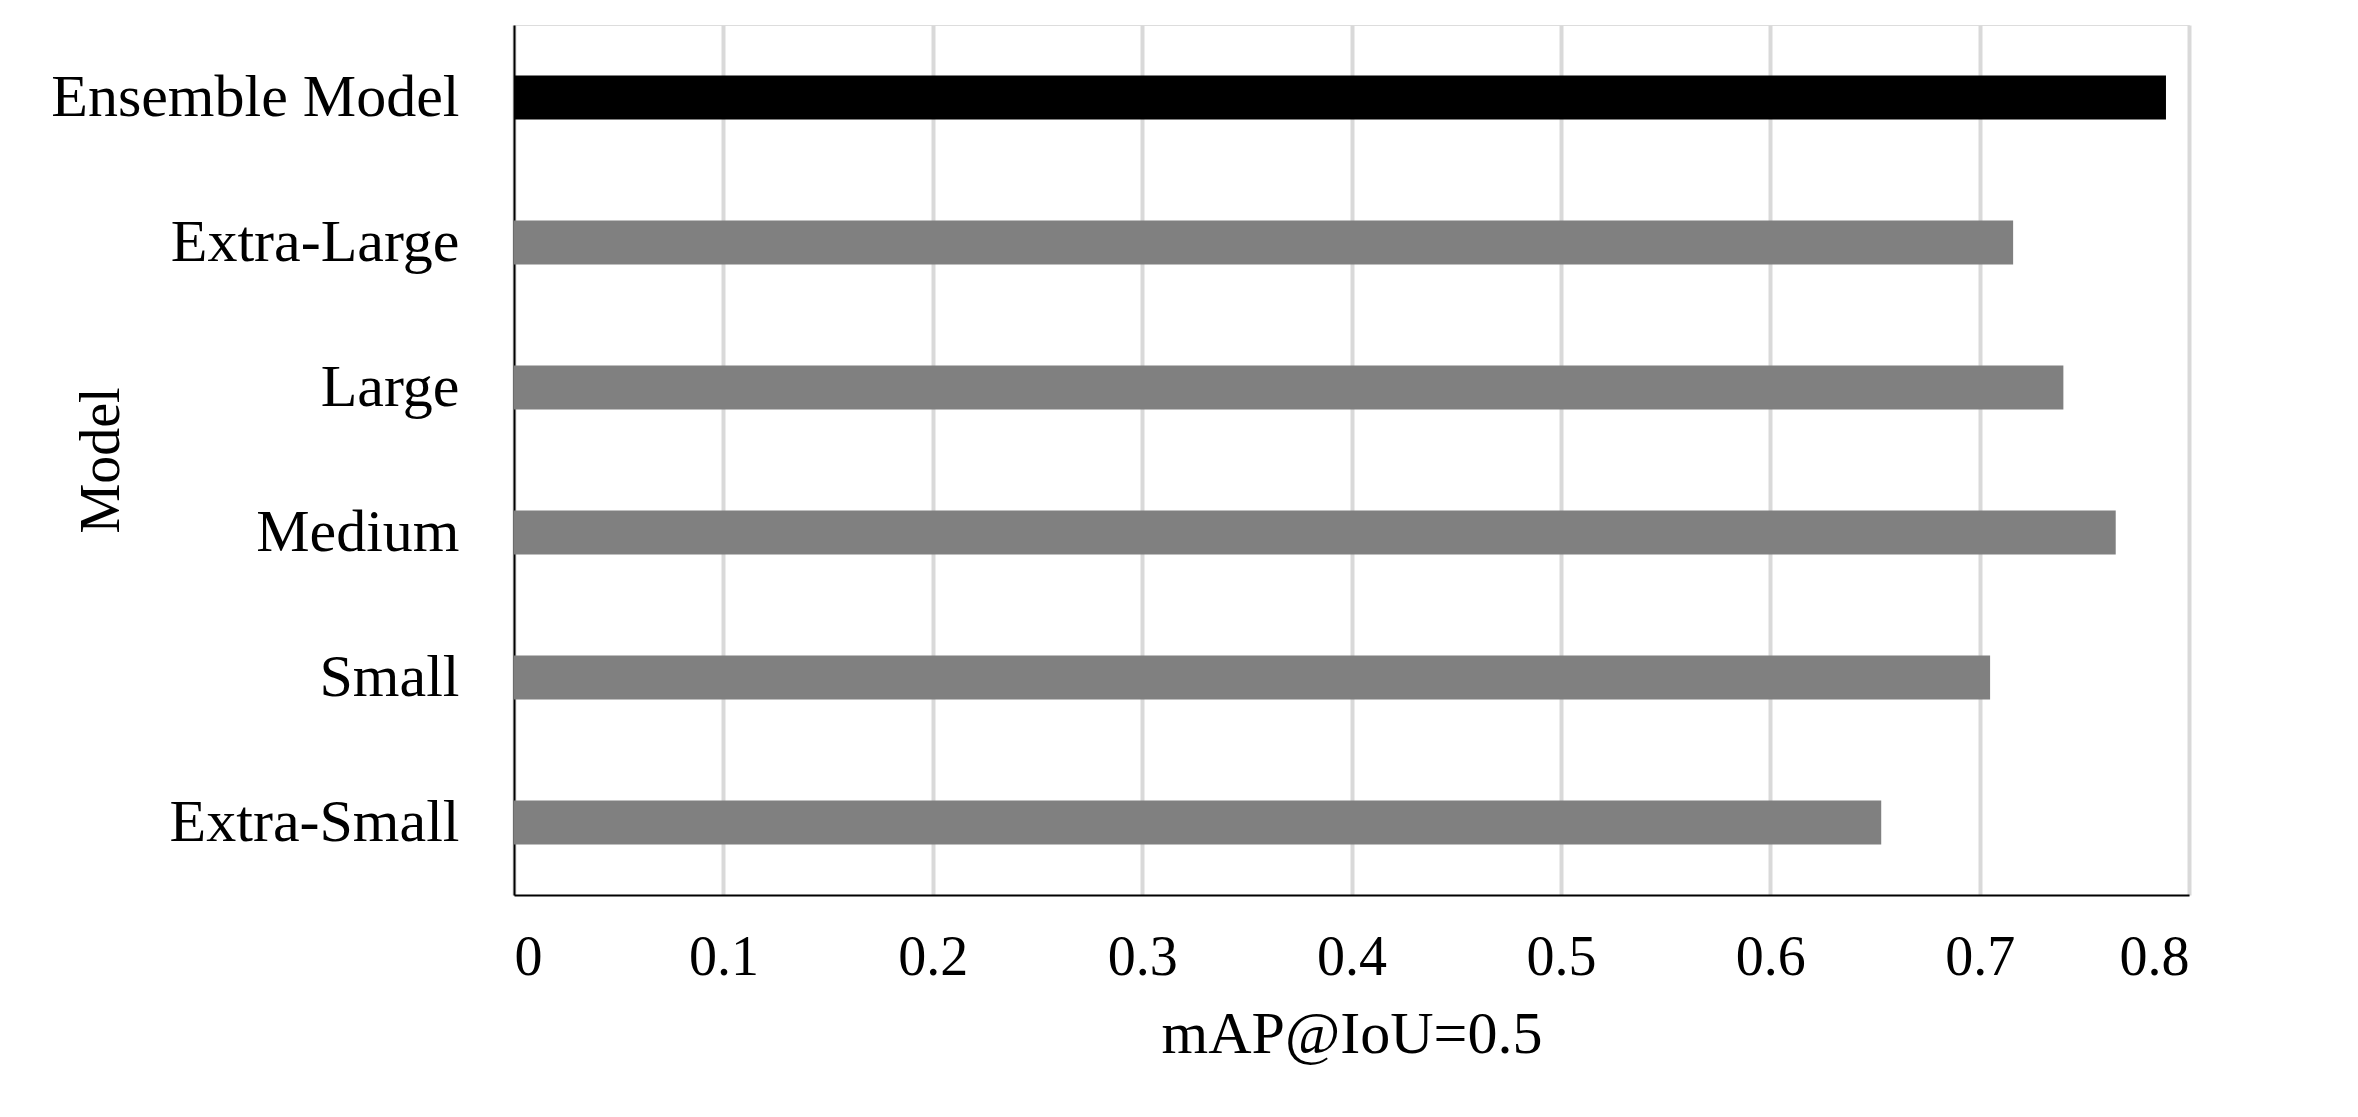  Describe the element at coordinates (723, 955) in the screenshot. I see `x-tick-label: 0.1` at that location.